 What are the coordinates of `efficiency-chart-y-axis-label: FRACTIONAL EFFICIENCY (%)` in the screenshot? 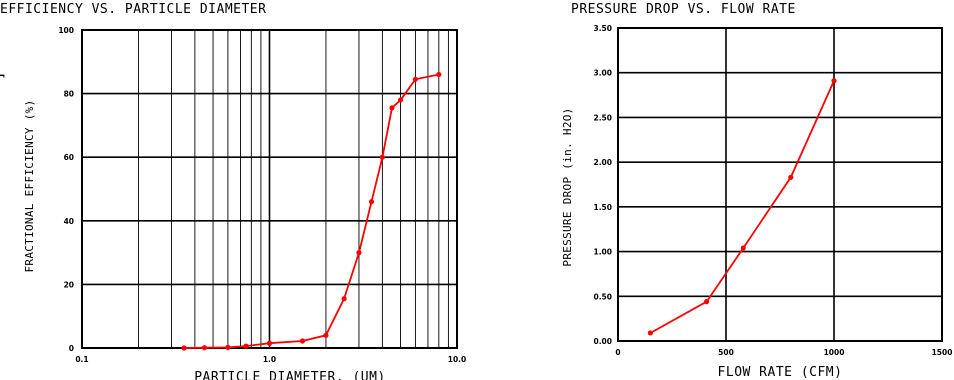 It's located at (29, 185).